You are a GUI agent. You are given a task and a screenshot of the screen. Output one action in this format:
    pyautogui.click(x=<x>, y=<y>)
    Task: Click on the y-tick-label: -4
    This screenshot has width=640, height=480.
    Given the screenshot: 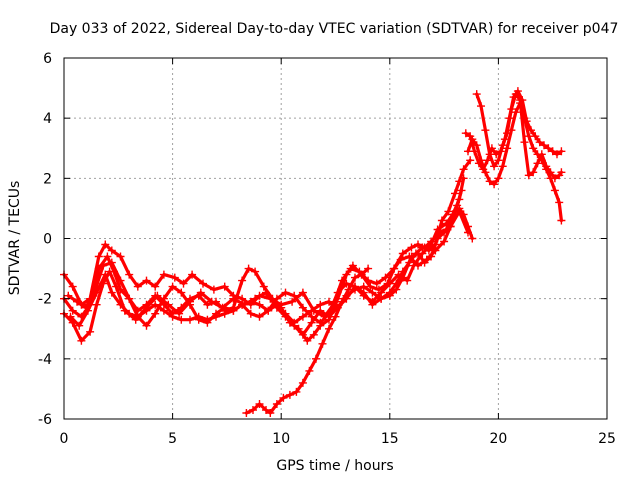 What is the action you would take?
    pyautogui.click(x=45, y=360)
    